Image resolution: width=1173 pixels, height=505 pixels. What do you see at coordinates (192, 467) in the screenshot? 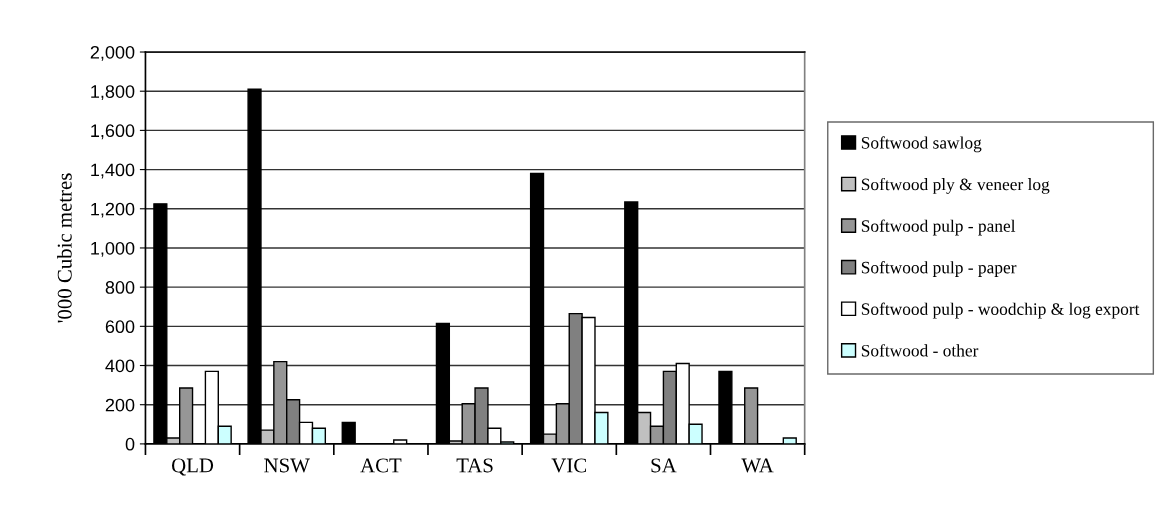
I see `x-tick-label: QLD` at bounding box center [192, 467].